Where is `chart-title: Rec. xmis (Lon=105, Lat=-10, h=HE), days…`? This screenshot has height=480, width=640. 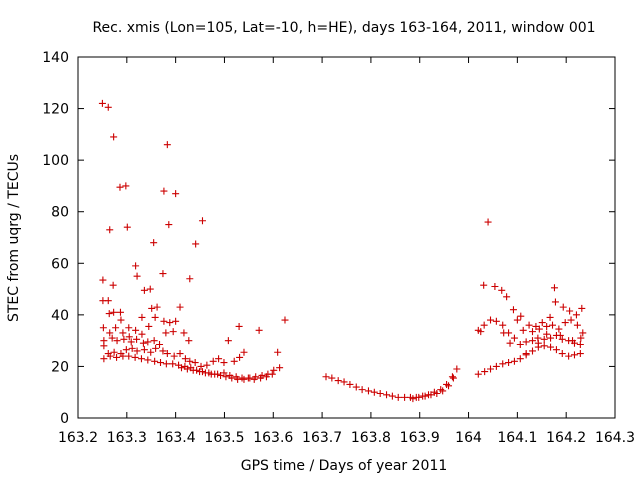 chart-title: Rec. xmis (Lon=105, Lat=-10, h=HE), days… is located at coordinates (343, 28).